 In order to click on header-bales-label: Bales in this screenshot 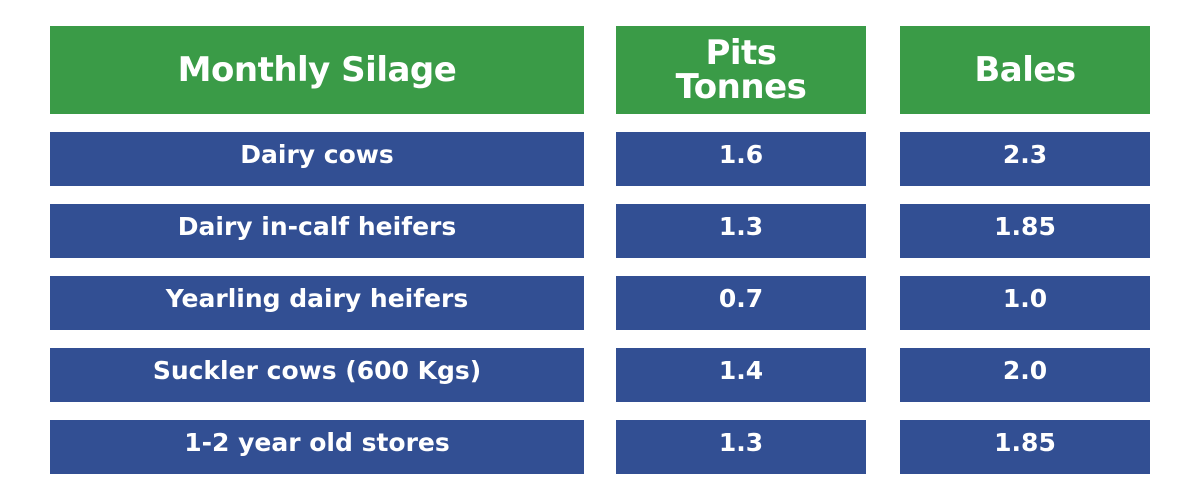, I will do `click(1025, 70)`.